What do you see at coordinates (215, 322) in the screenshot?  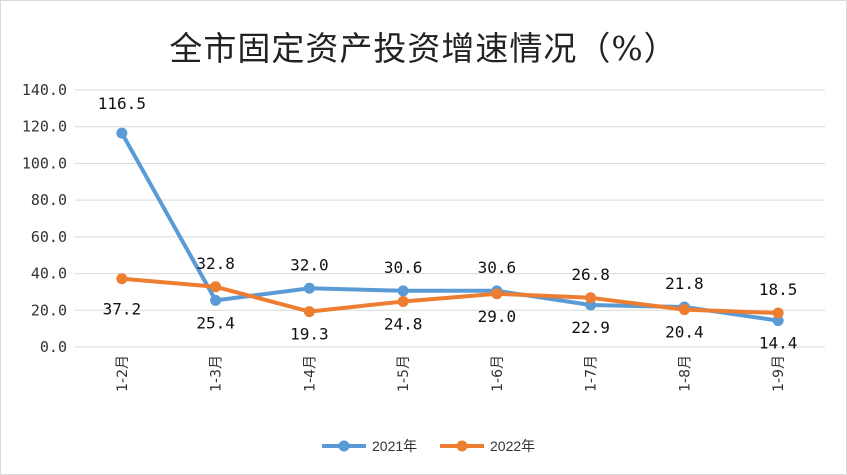 I see `data-label: 25.4` at bounding box center [215, 322].